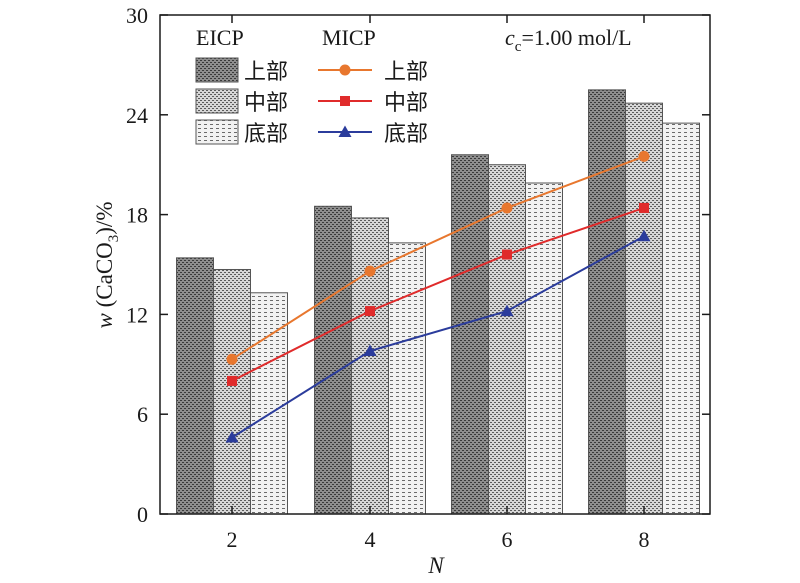  What do you see at coordinates (137, 314) in the screenshot?
I see `y-tick-label-12: 12` at bounding box center [137, 314].